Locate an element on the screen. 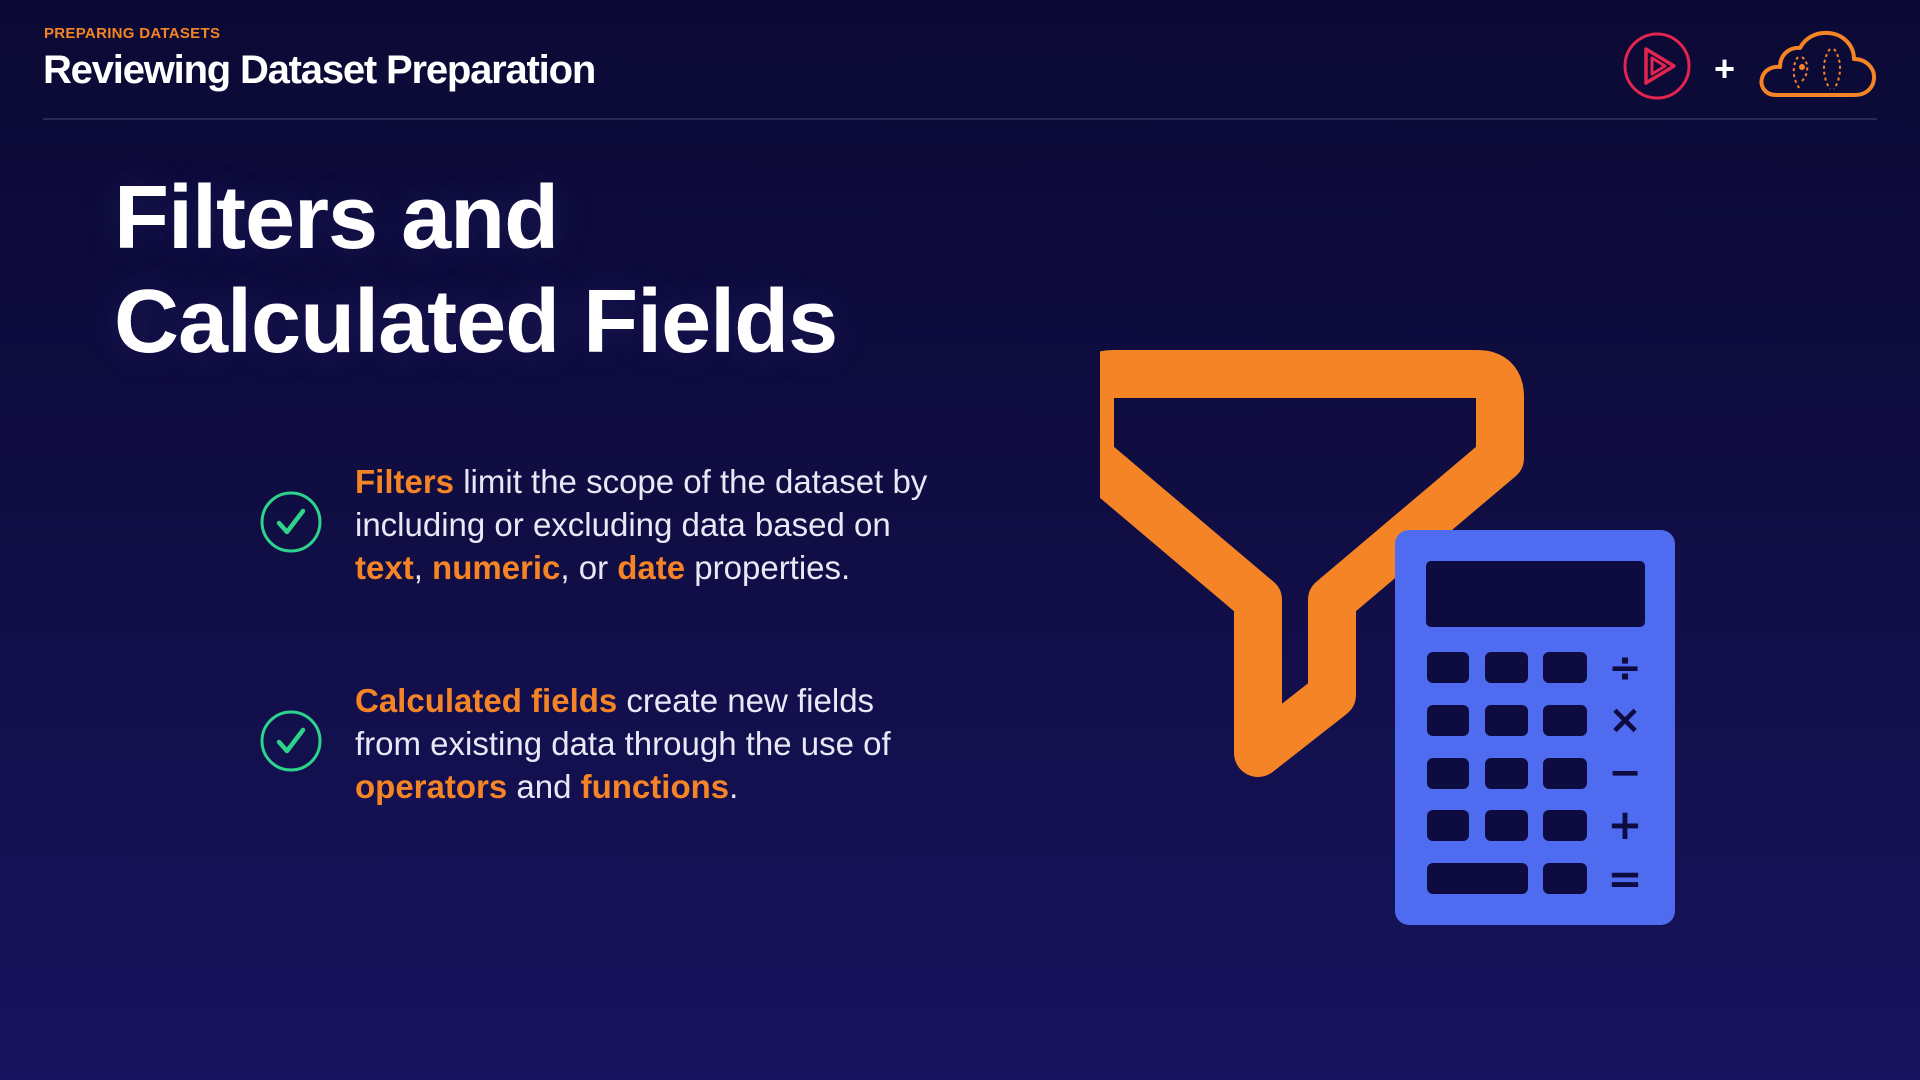 The image size is (1920, 1080). calculator-icon: ÷ × − + = is located at coordinates (1535, 727).